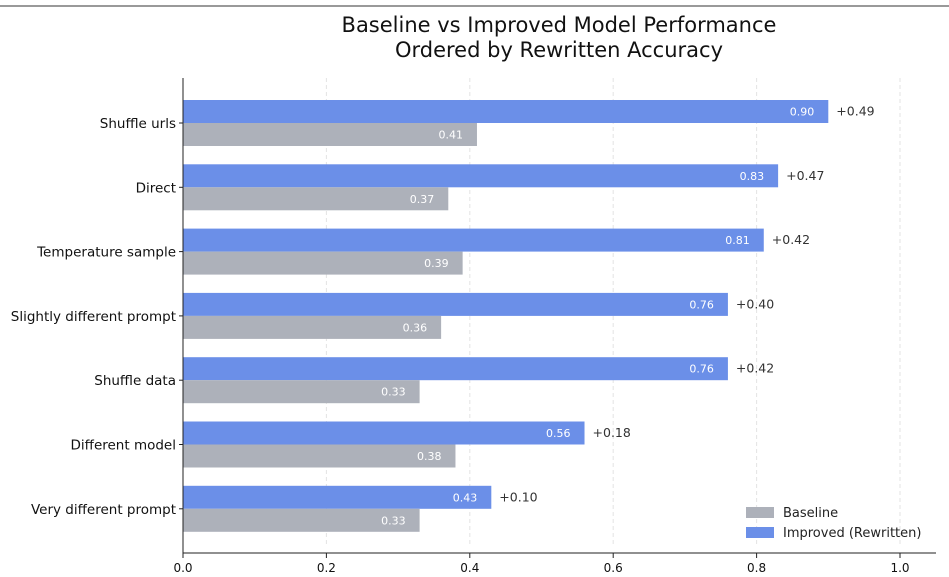  Describe the element at coordinates (558, 433) in the screenshot. I see `bar-value-improved-5: 0.56` at that location.